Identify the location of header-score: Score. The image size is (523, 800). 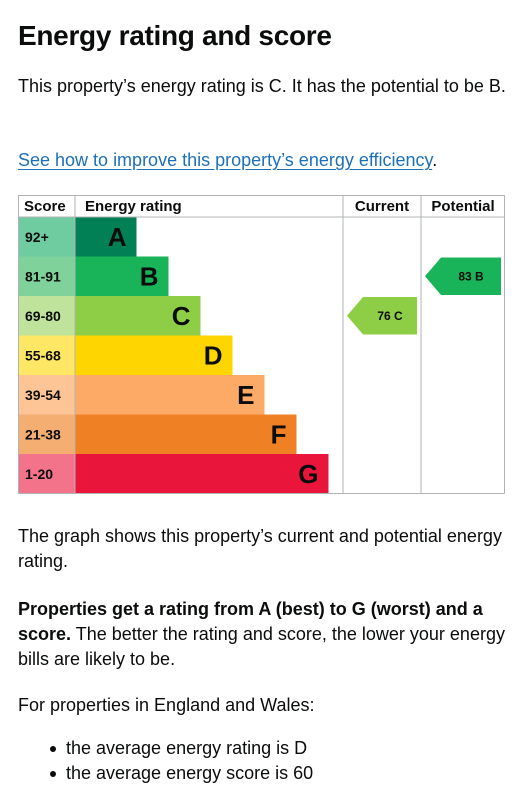
(45, 206).